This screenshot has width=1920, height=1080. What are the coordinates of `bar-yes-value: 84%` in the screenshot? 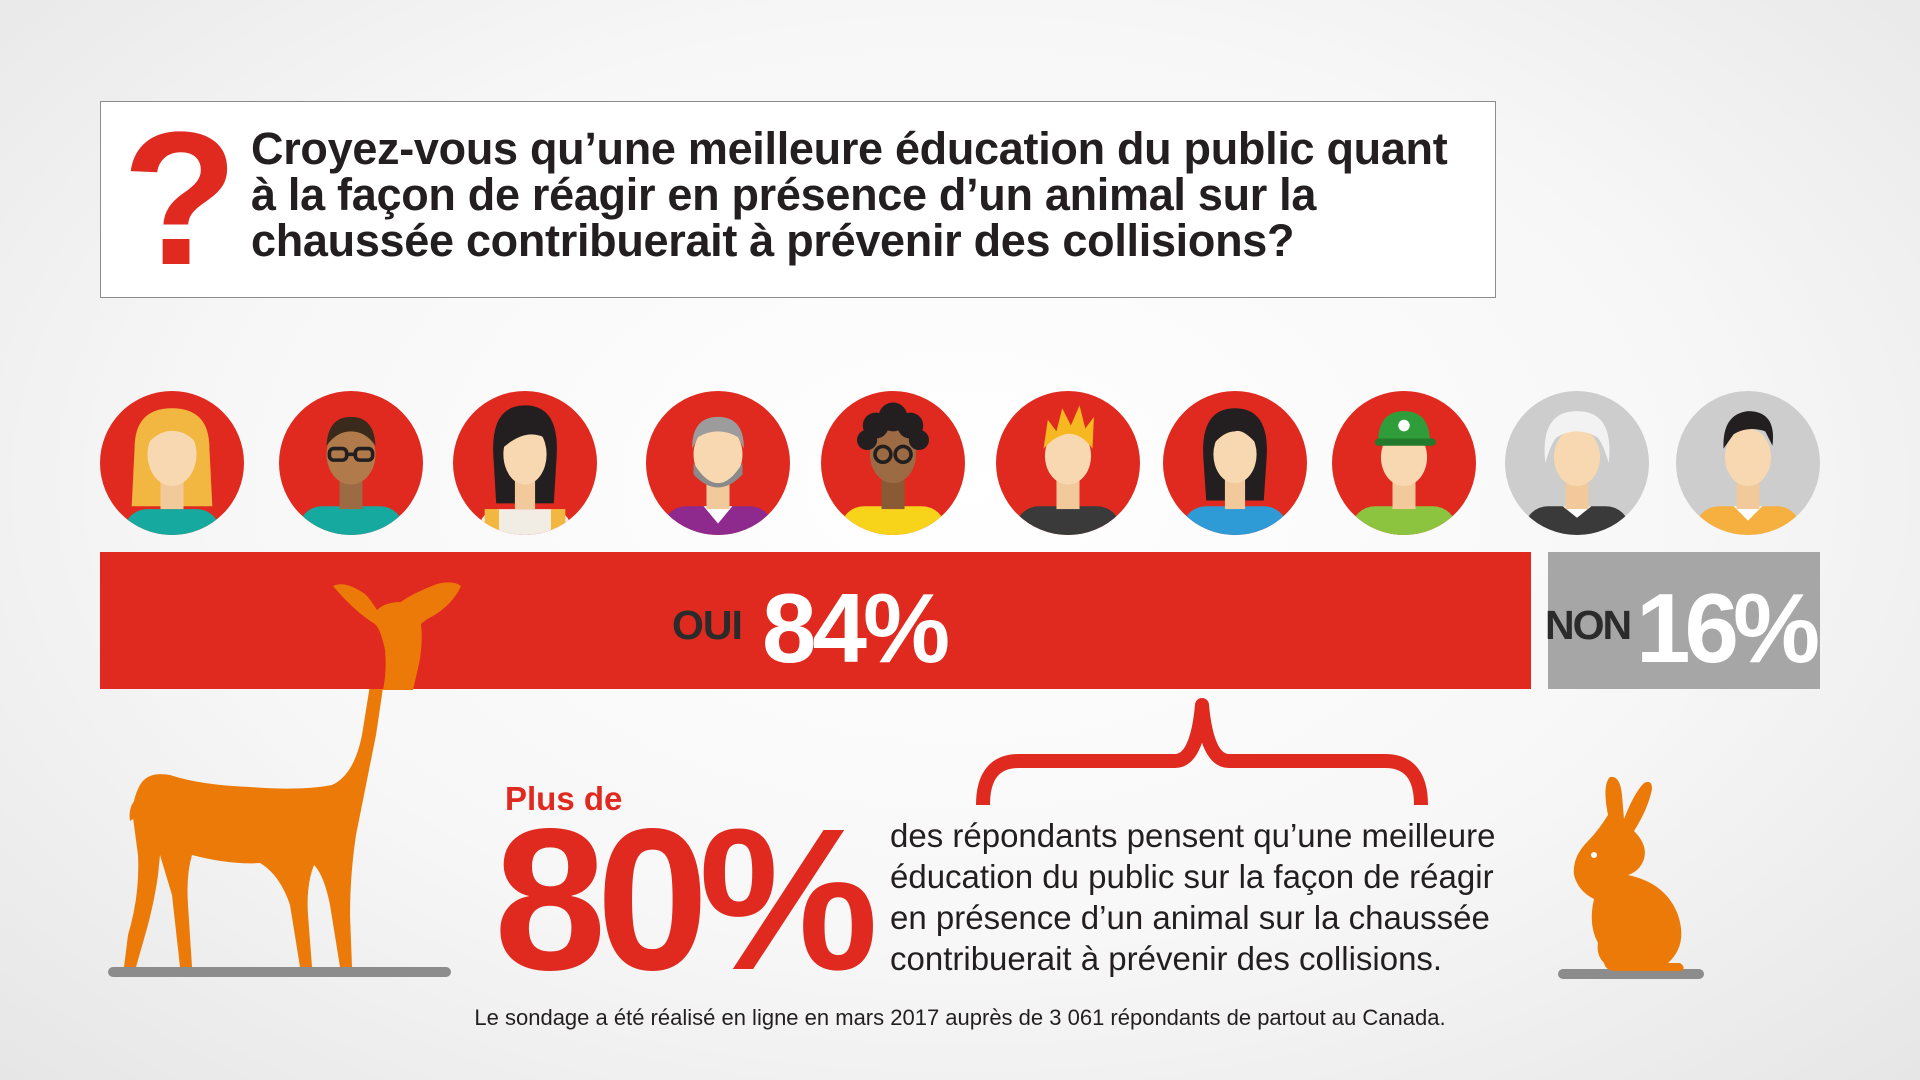 It's located at (856, 628).